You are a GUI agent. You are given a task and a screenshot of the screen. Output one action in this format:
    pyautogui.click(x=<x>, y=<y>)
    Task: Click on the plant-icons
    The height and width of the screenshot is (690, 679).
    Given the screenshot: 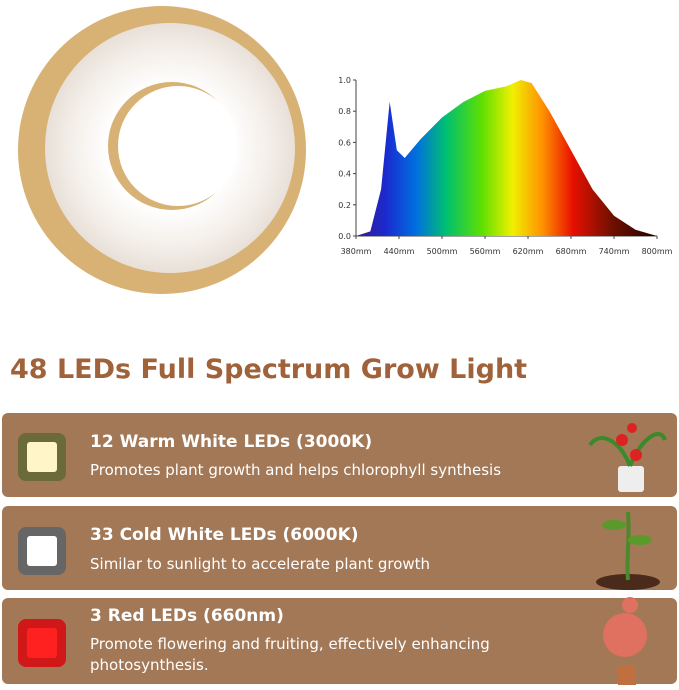 What is the action you would take?
    pyautogui.click(x=627, y=554)
    